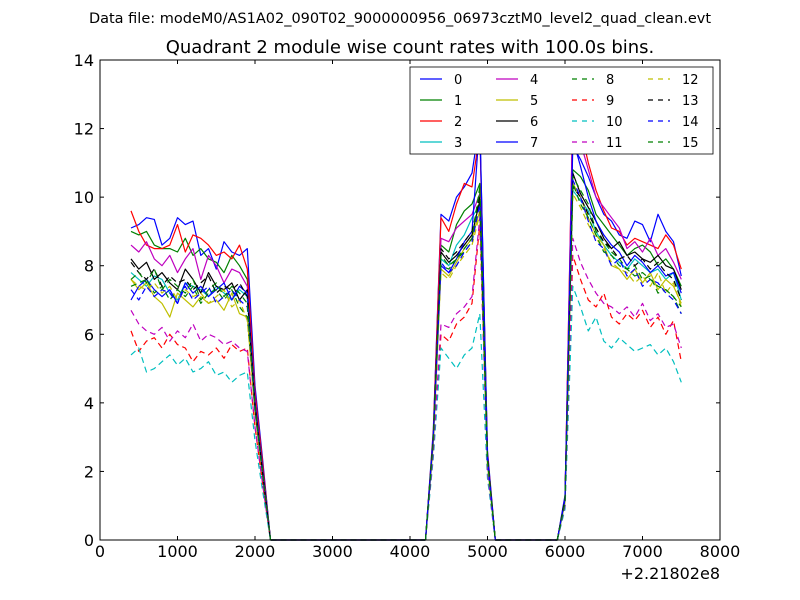 The height and width of the screenshot is (600, 800). What do you see at coordinates (89, 540) in the screenshot?
I see `y-tick-label: 0` at bounding box center [89, 540].